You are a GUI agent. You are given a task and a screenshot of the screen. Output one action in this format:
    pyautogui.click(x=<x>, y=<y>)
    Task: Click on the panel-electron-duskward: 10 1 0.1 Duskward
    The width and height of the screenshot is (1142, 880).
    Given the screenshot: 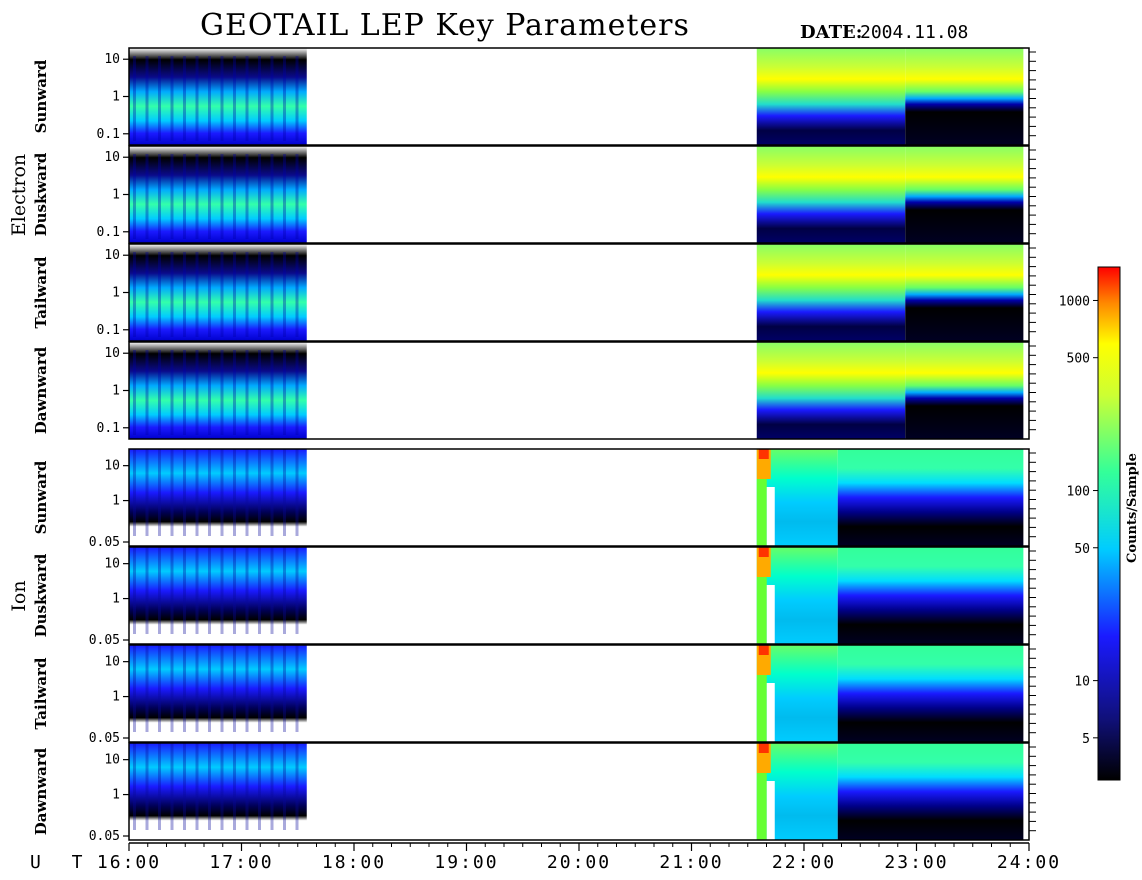 What is the action you would take?
    pyautogui.click(x=534, y=194)
    